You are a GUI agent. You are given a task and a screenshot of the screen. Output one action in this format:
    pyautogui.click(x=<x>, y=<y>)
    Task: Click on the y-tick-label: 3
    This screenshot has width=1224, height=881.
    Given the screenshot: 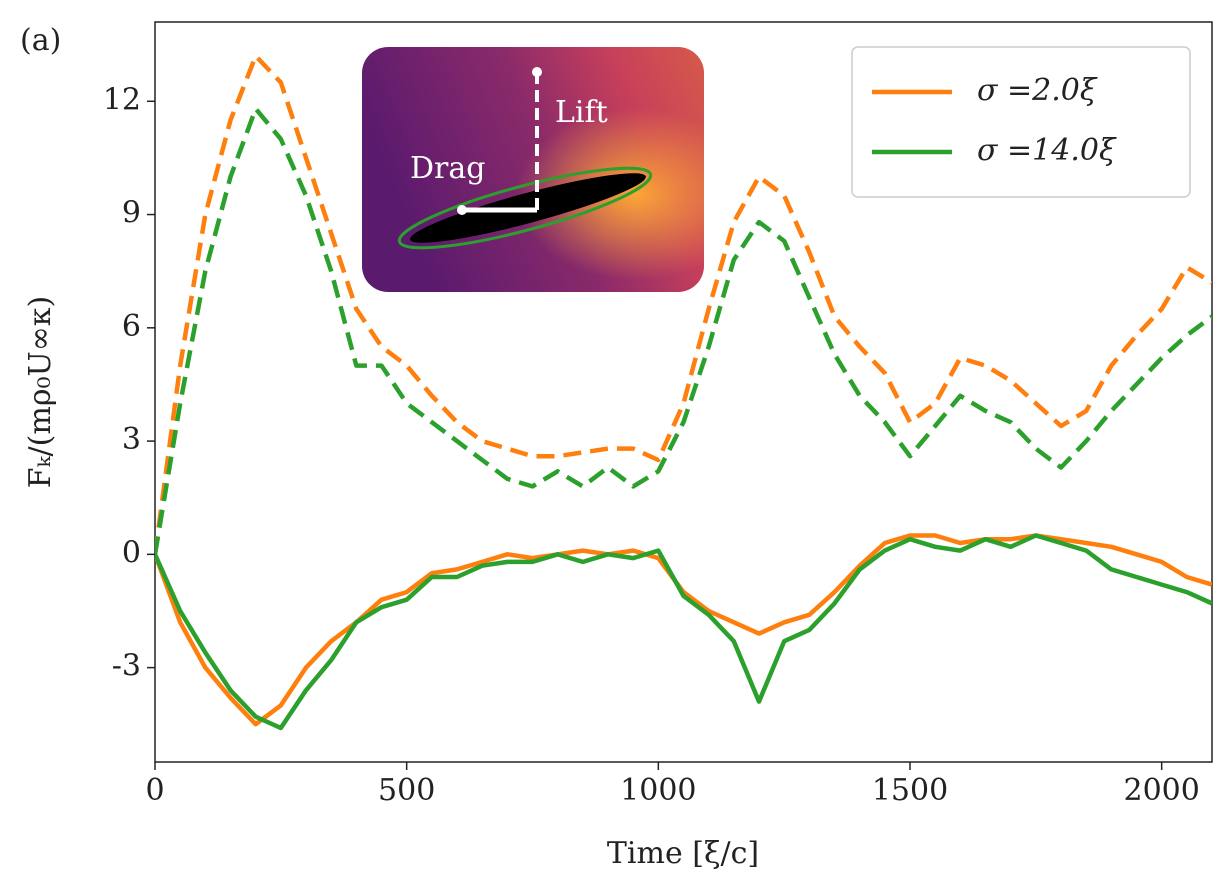 What is the action you would take?
    pyautogui.click(x=131, y=439)
    